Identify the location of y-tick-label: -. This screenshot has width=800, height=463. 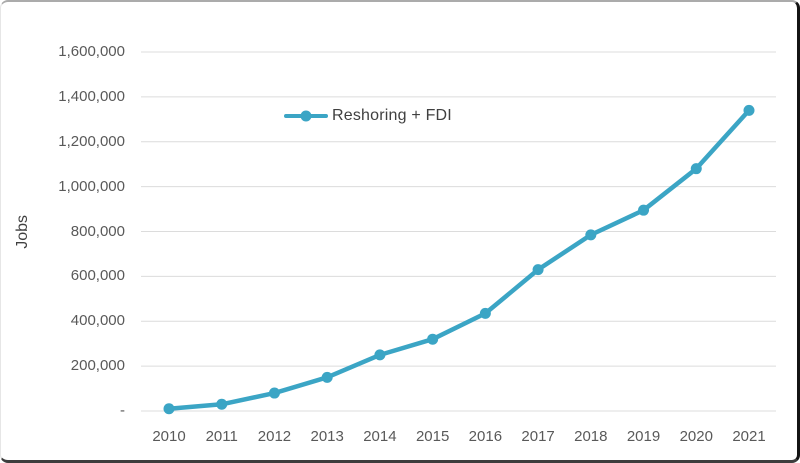
(122, 410).